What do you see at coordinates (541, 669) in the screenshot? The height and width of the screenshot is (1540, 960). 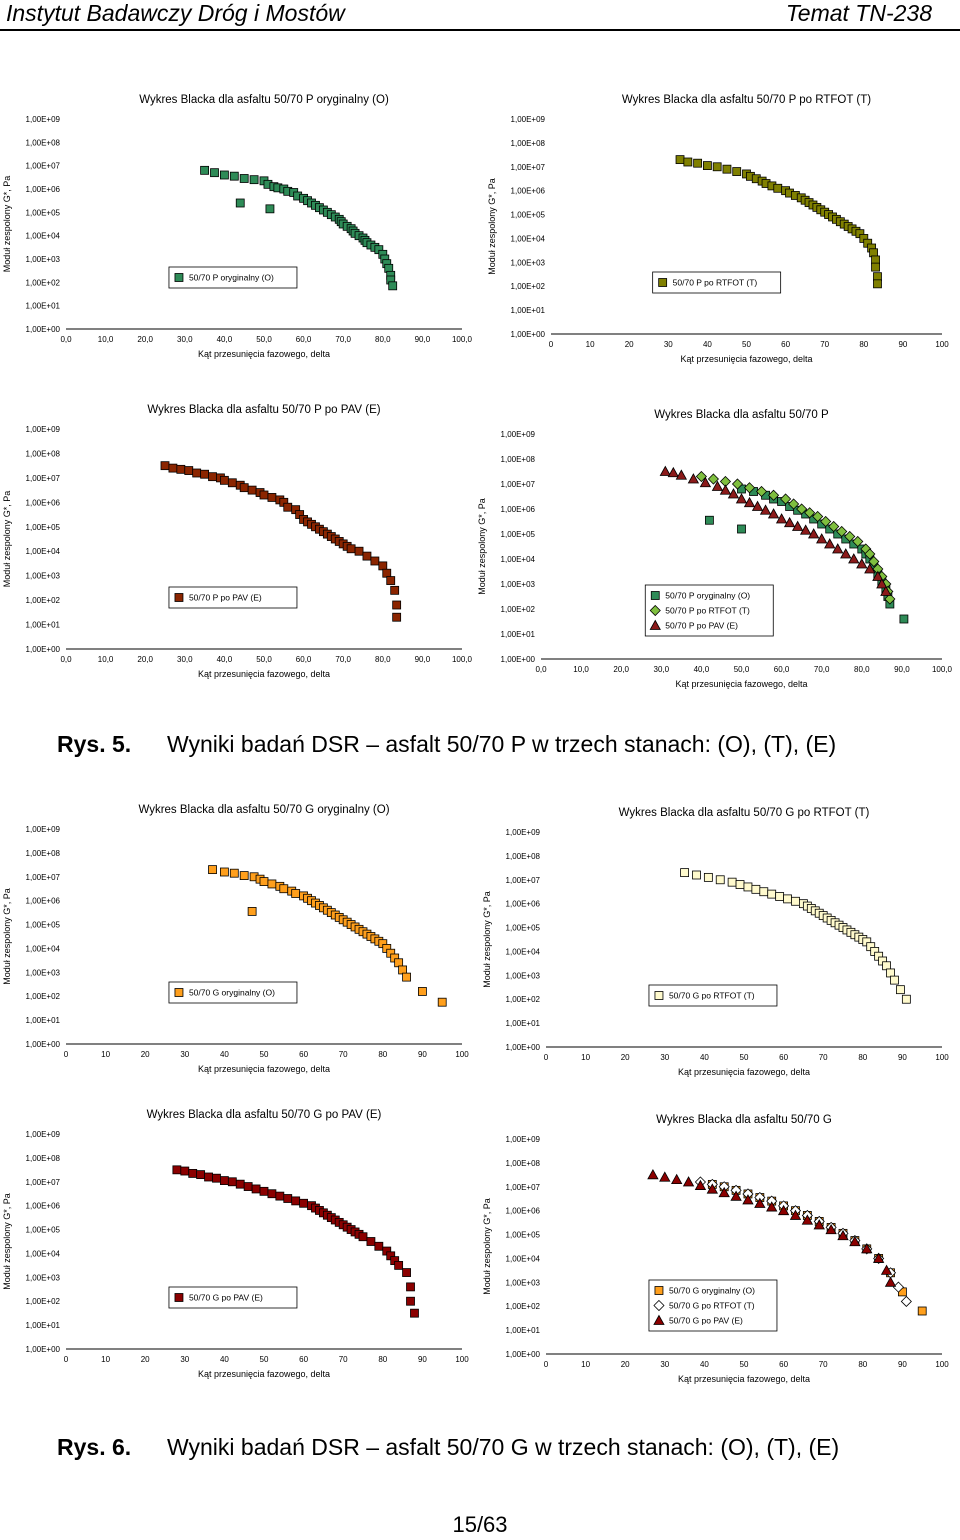 I see `x-tick-label: 0,0` at bounding box center [541, 669].